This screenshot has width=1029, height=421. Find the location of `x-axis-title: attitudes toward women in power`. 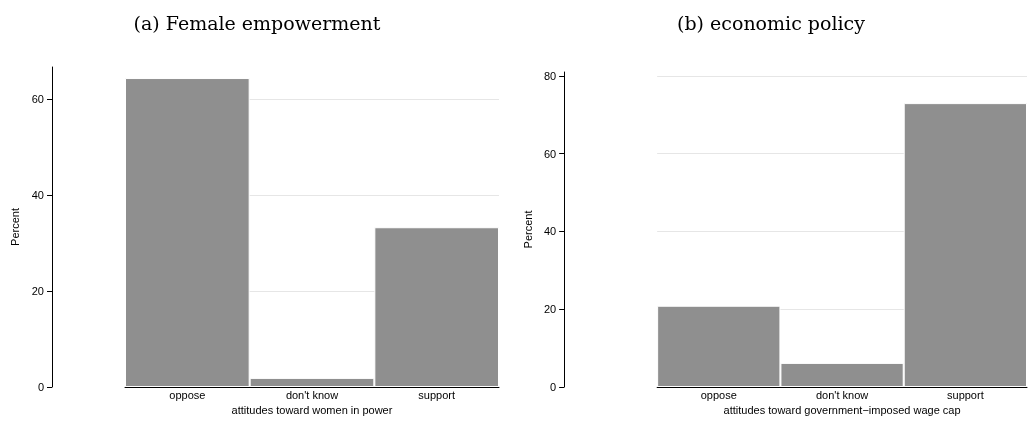

x-axis-title: attitudes toward women in power is located at coordinates (312, 410).